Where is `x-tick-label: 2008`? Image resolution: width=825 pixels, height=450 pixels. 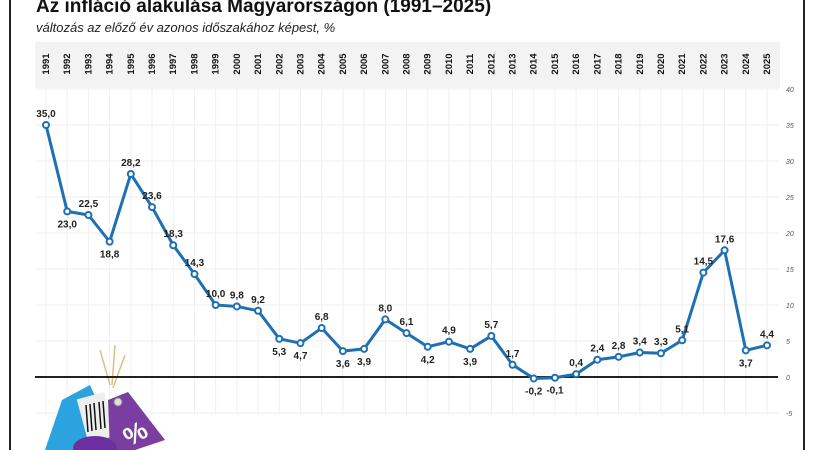 x-tick-label: 2008 is located at coordinates (407, 63).